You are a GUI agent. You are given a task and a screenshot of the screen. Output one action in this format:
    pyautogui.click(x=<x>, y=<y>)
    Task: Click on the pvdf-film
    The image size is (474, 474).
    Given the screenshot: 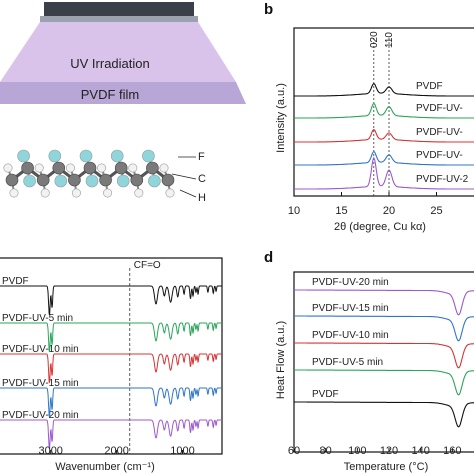 What is the action you would take?
    pyautogui.click(x=123, y=93)
    